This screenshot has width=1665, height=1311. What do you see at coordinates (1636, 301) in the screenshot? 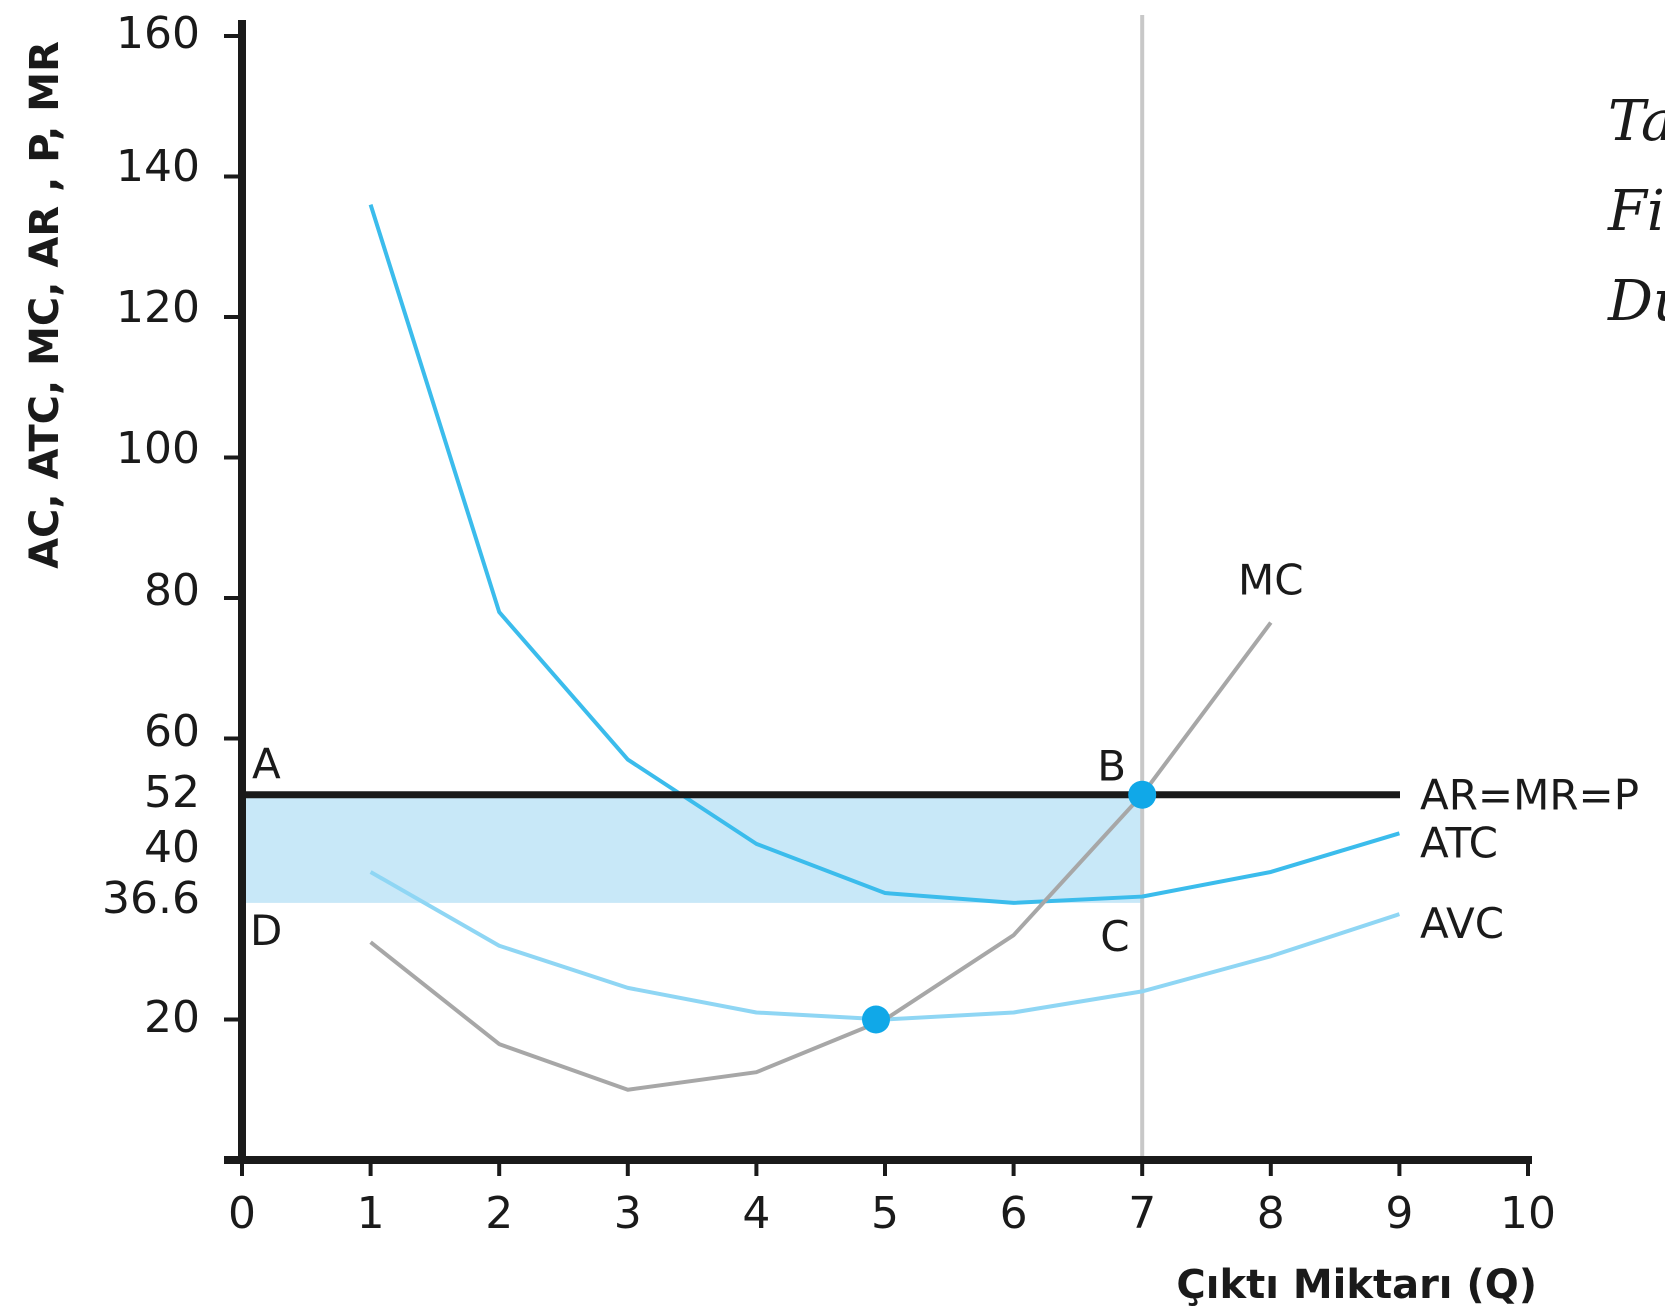
I see `side-text-line-3: Du` at bounding box center [1636, 301].